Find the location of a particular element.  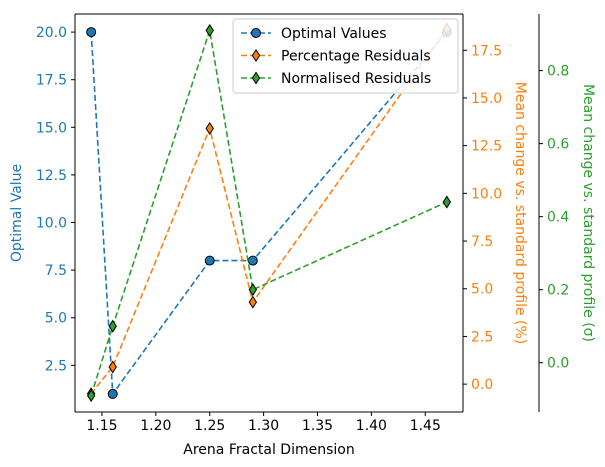

right1-y-tick-label: 7.5 is located at coordinates (482, 242).